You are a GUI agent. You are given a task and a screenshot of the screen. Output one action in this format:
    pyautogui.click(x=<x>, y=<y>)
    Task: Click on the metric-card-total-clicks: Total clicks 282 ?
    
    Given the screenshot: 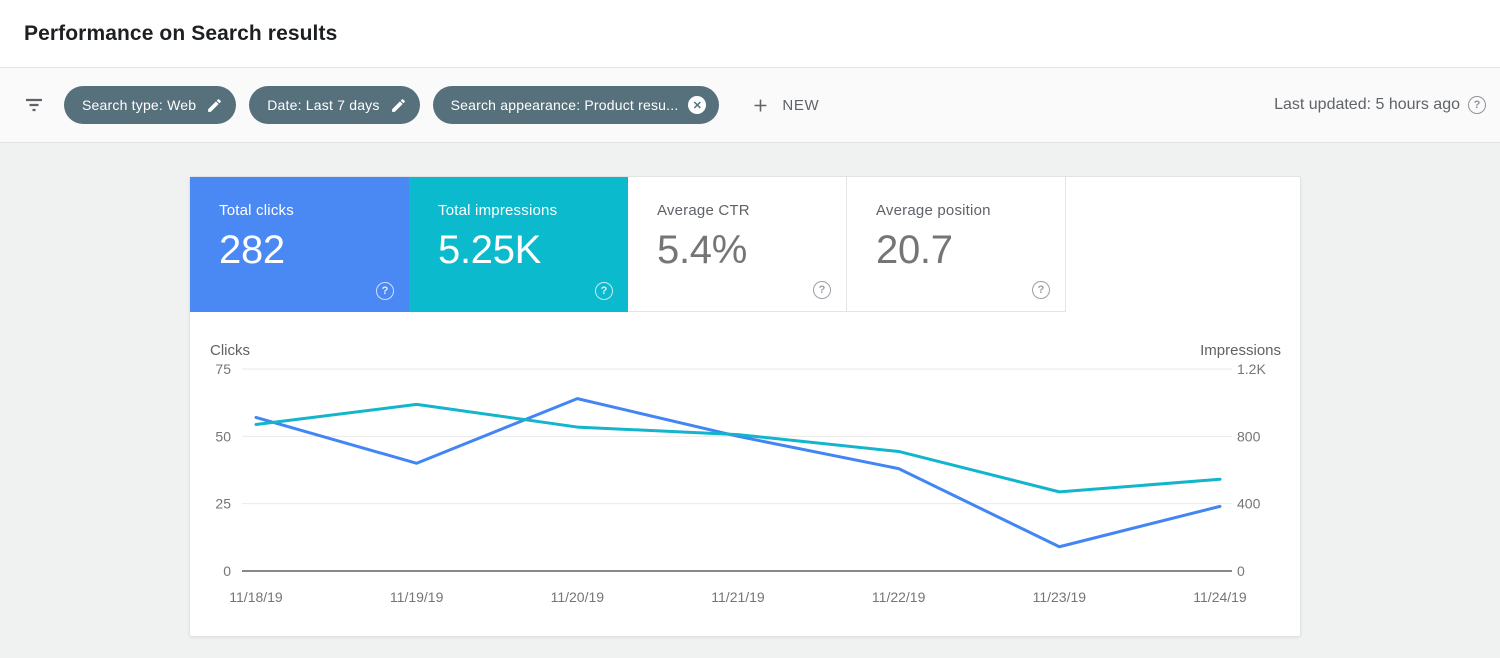 What is the action you would take?
    pyautogui.click(x=299, y=244)
    